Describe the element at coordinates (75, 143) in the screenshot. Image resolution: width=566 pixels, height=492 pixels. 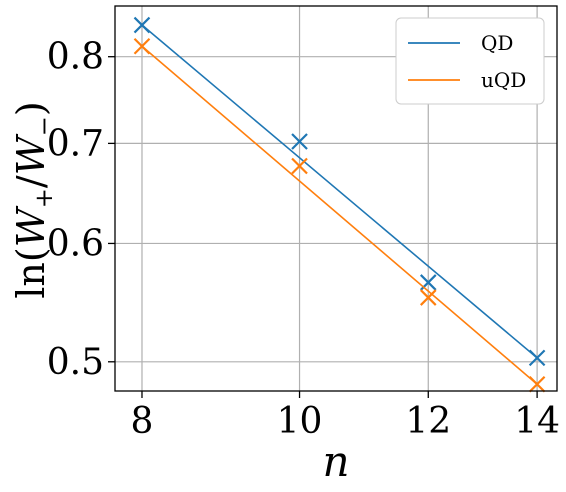
I see `y-tick-label: 0.7` at that location.